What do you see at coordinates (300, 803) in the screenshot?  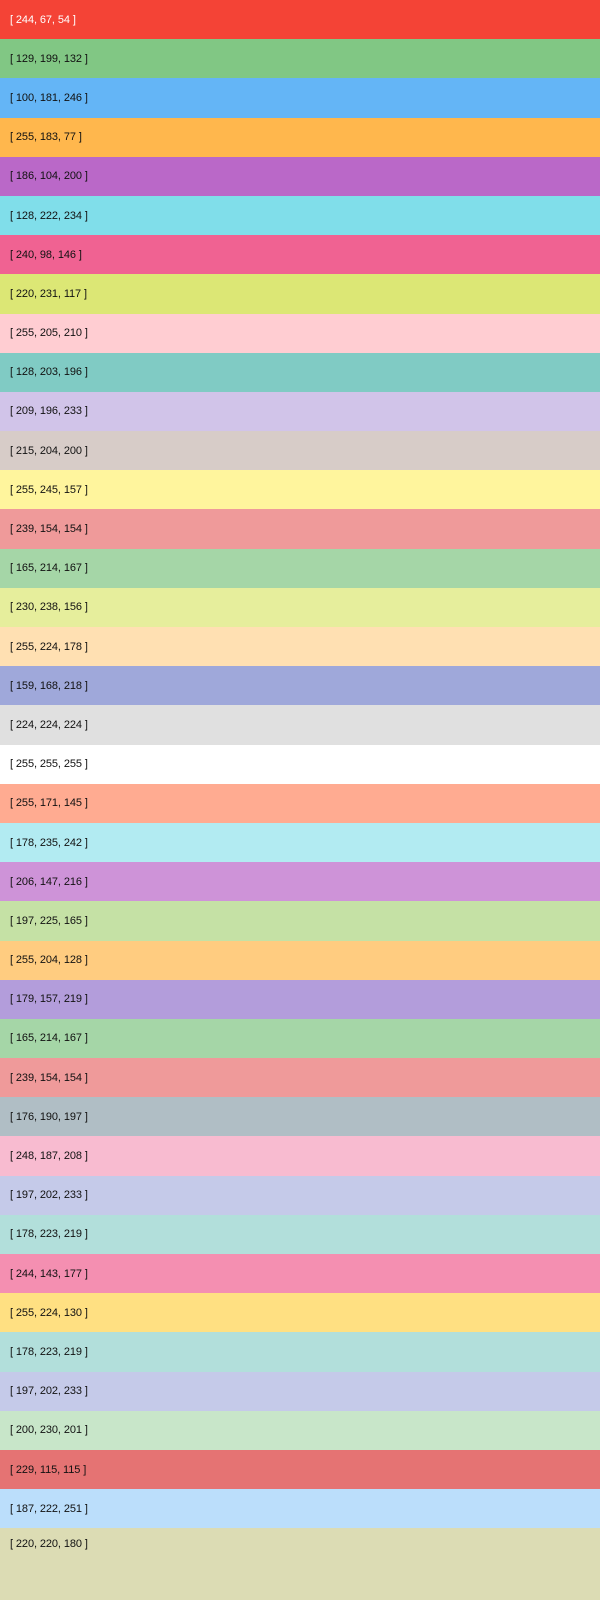 I see `color-swatch: [ 255, 171, 145 ]` at bounding box center [300, 803].